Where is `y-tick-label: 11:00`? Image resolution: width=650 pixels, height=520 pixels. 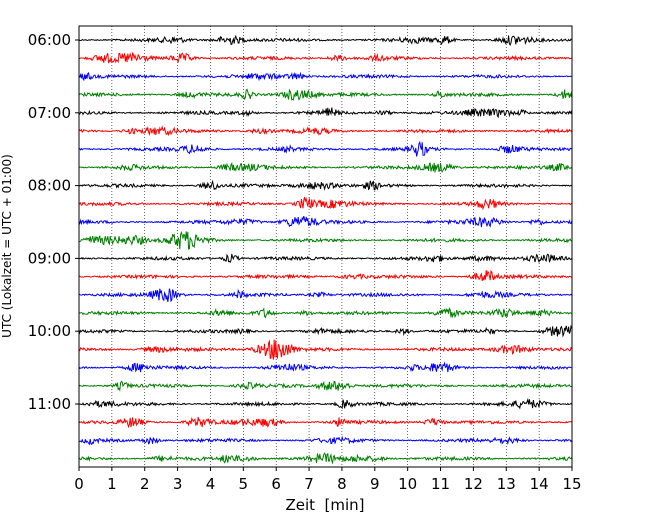 y-tick-label: 11:00 is located at coordinates (49, 404).